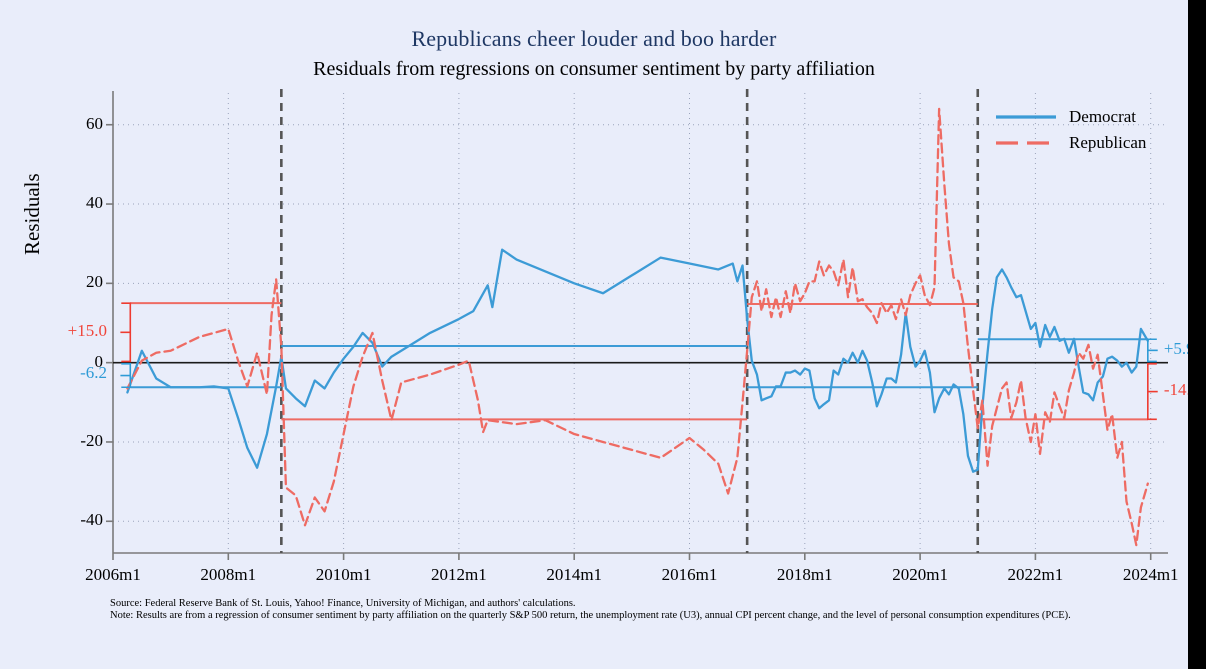  What do you see at coordinates (594, 38) in the screenshot?
I see `chart-title: Republicans cheer louder and boo harder` at bounding box center [594, 38].